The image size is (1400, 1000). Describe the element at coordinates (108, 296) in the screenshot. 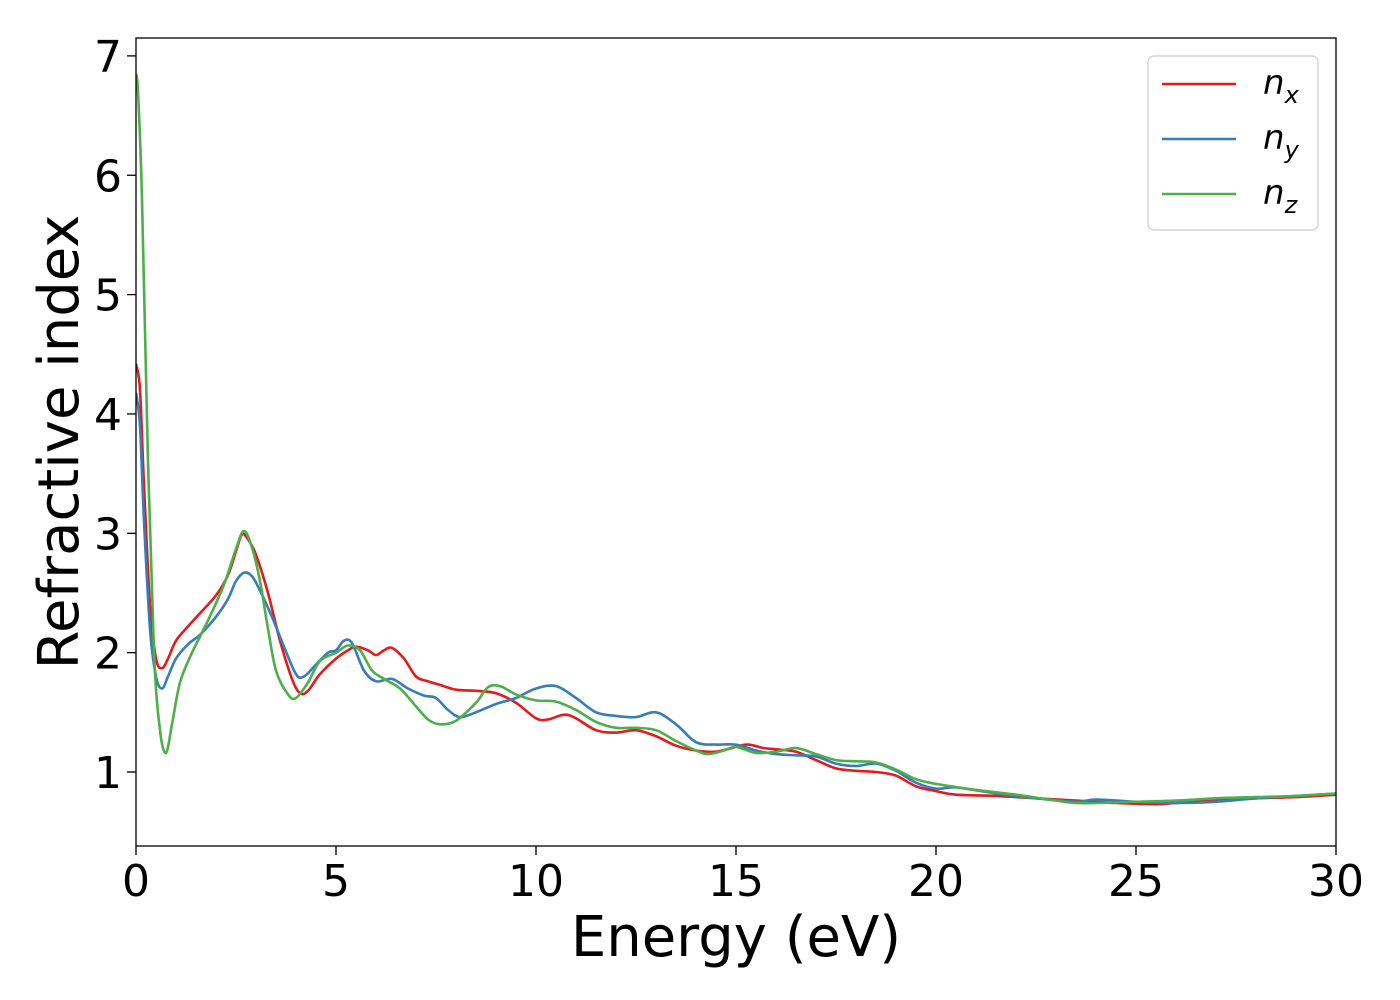

I see `y-tick-label: 5` at that location.